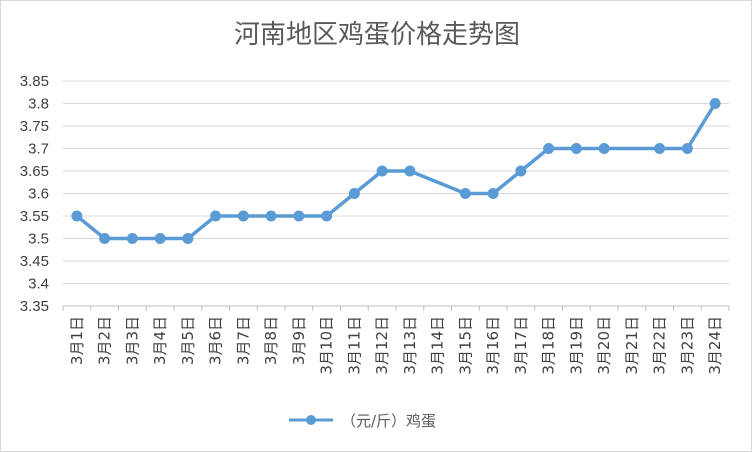  What do you see at coordinates (549, 345) in the screenshot?
I see `x-tick-label: 3月18日` at bounding box center [549, 345].